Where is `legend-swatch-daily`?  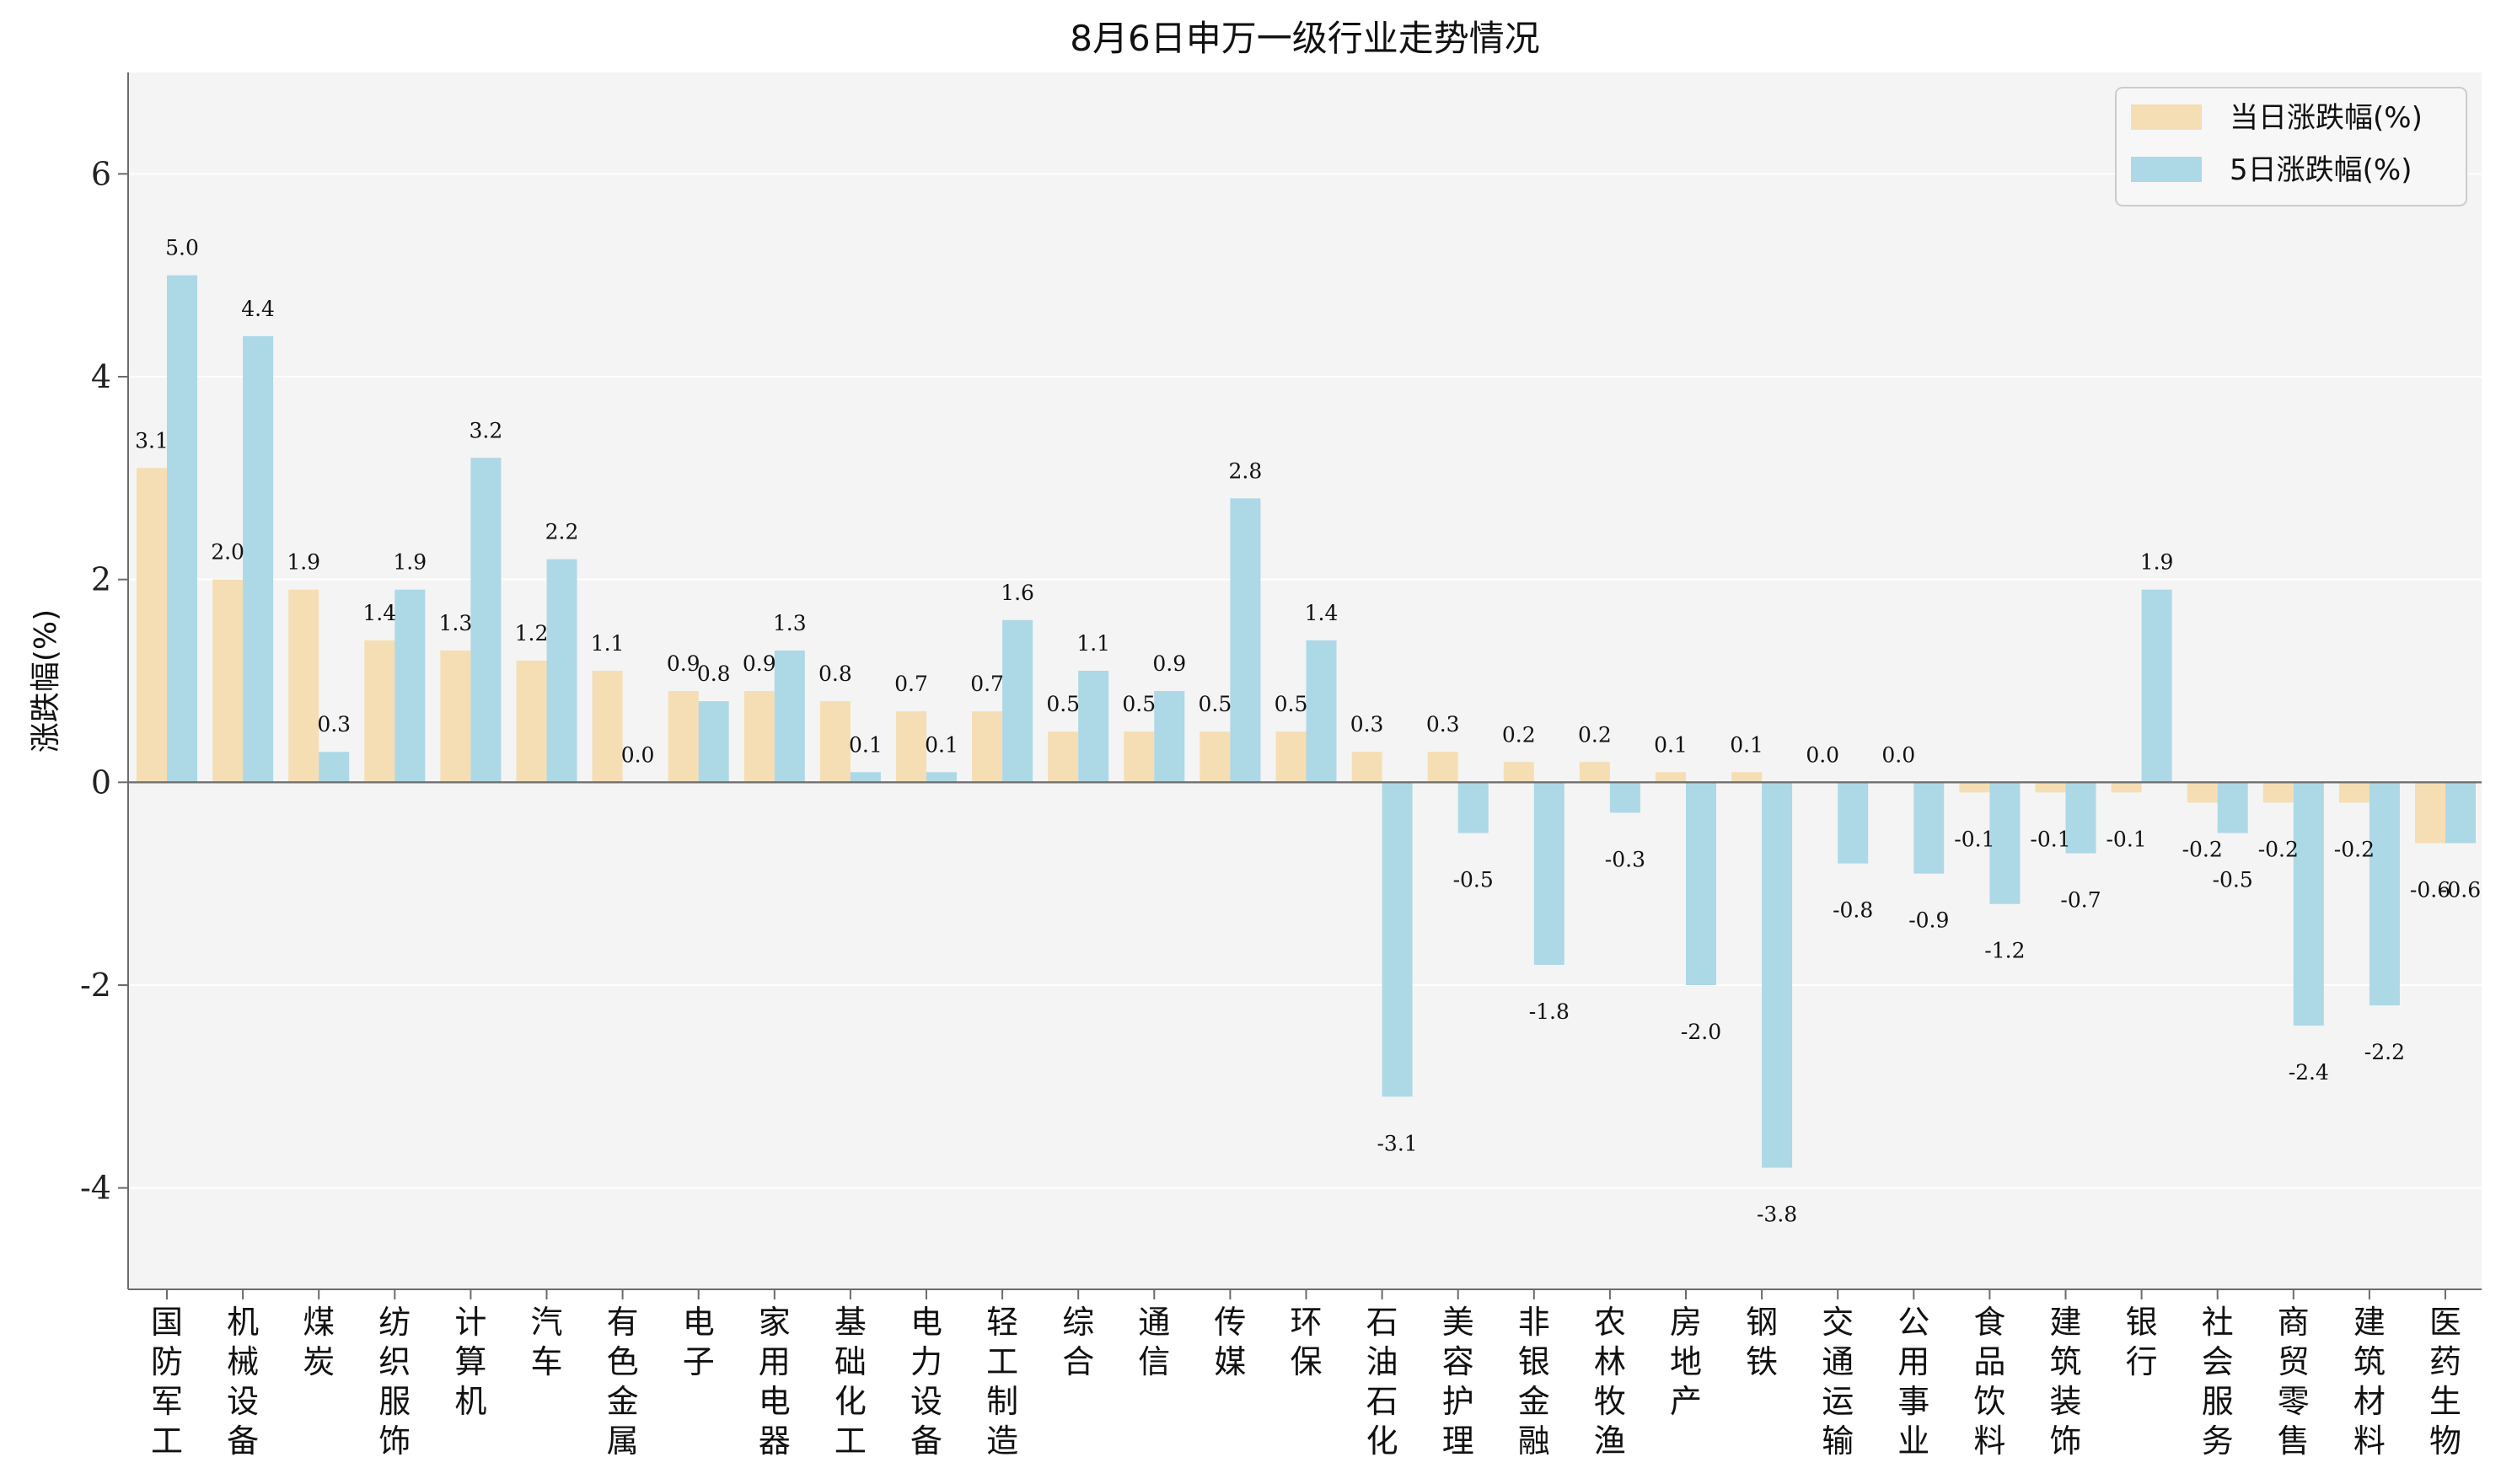 legend-swatch-daily is located at coordinates (2166, 117).